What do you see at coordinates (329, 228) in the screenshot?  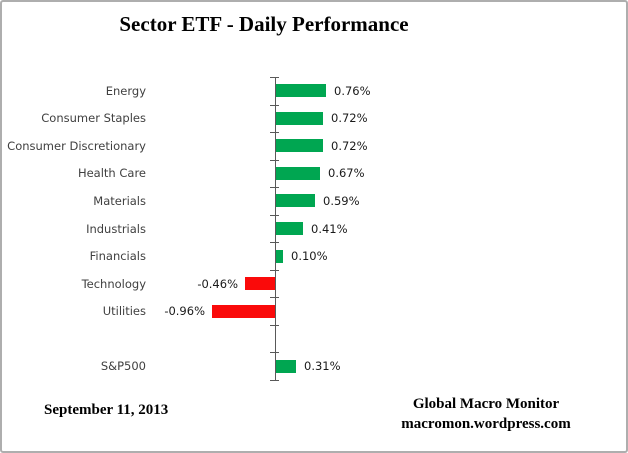 I see `value-label: 0.41%` at bounding box center [329, 228].